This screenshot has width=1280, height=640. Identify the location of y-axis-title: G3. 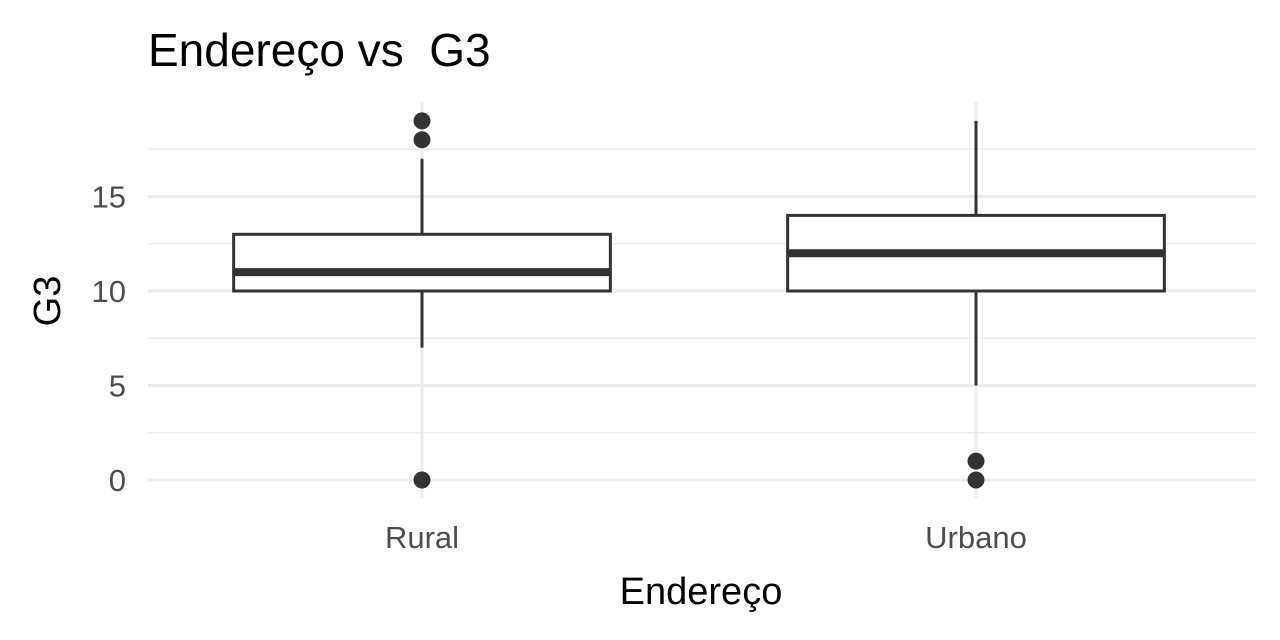
(48, 301).